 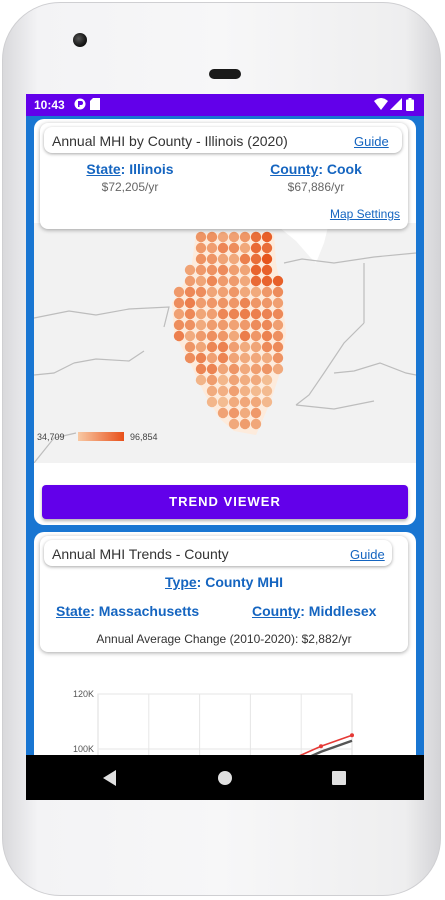 I want to click on trend-county-selector: County: Middlesex, so click(x=314, y=611).